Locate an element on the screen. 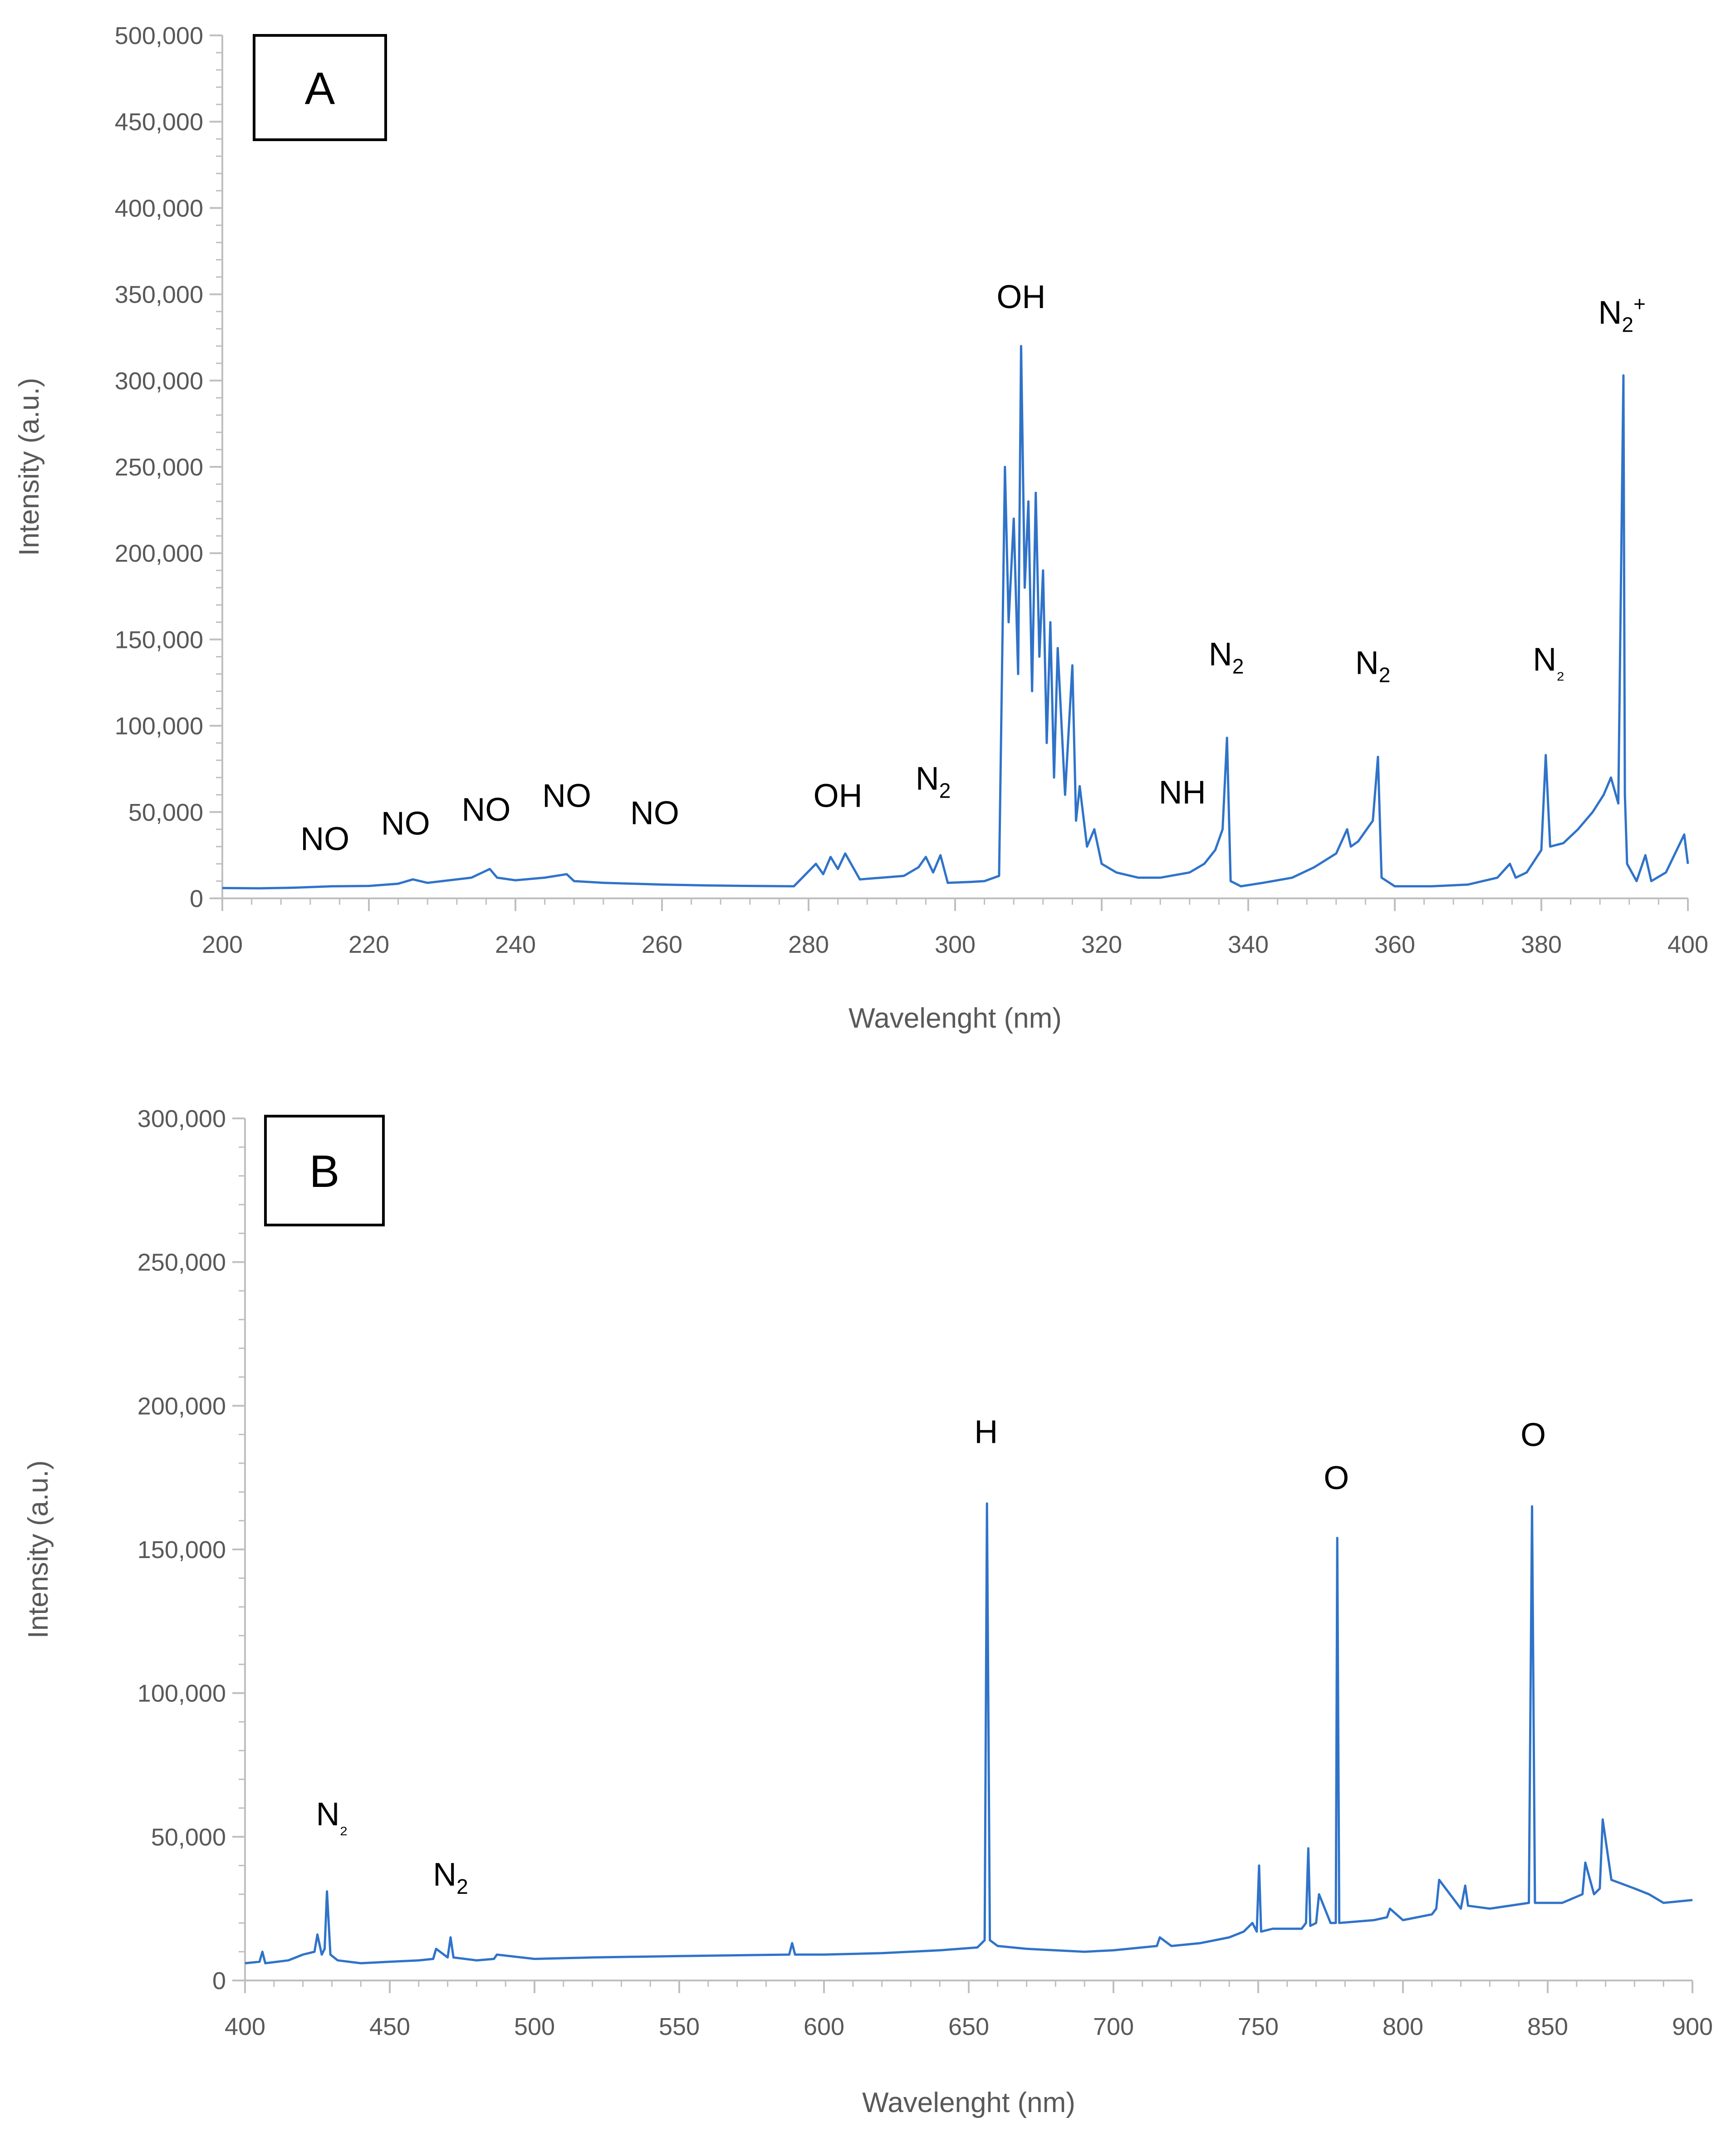  x-tick-label: 280 is located at coordinates (808, 944).